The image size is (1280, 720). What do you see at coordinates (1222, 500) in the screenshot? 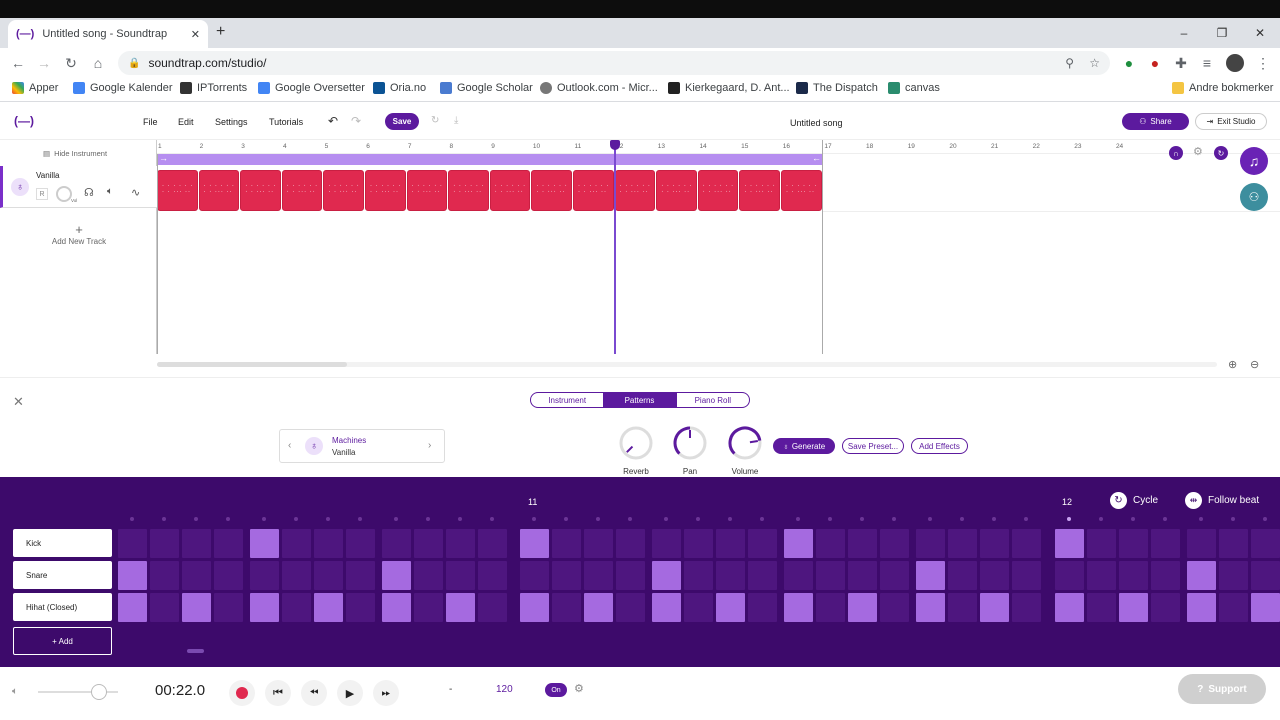
I see `follow-beat-toggle: ⇹ Follow beat` at bounding box center [1222, 500].